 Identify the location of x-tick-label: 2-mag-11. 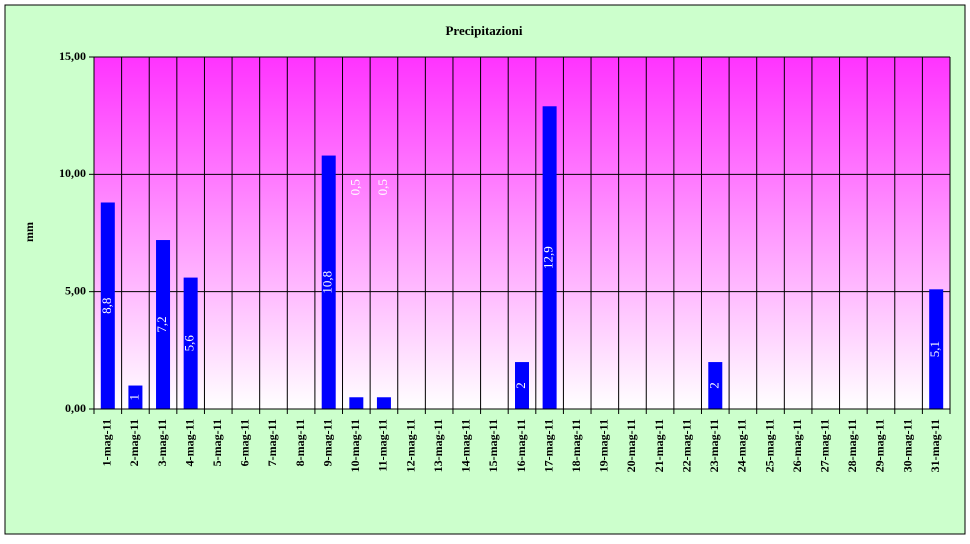
(134, 442).